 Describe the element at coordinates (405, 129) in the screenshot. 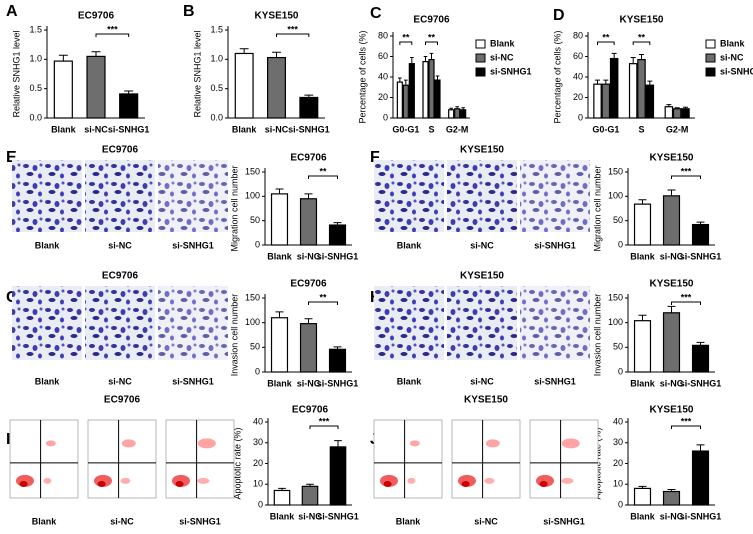

I see `x-tick-label: G0-G1` at that location.